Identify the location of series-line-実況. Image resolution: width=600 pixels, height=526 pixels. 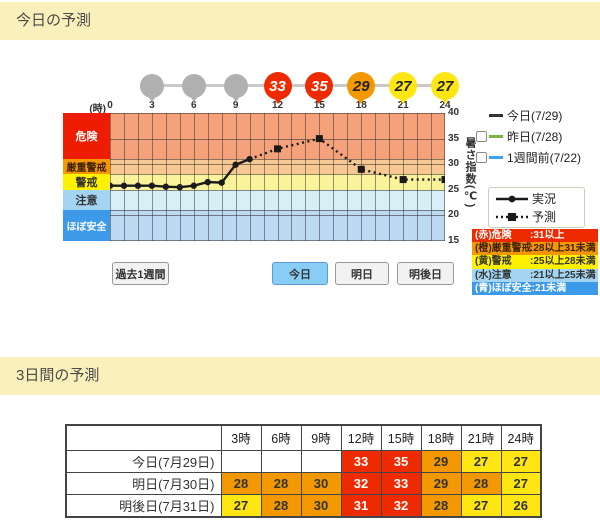
(180, 173).